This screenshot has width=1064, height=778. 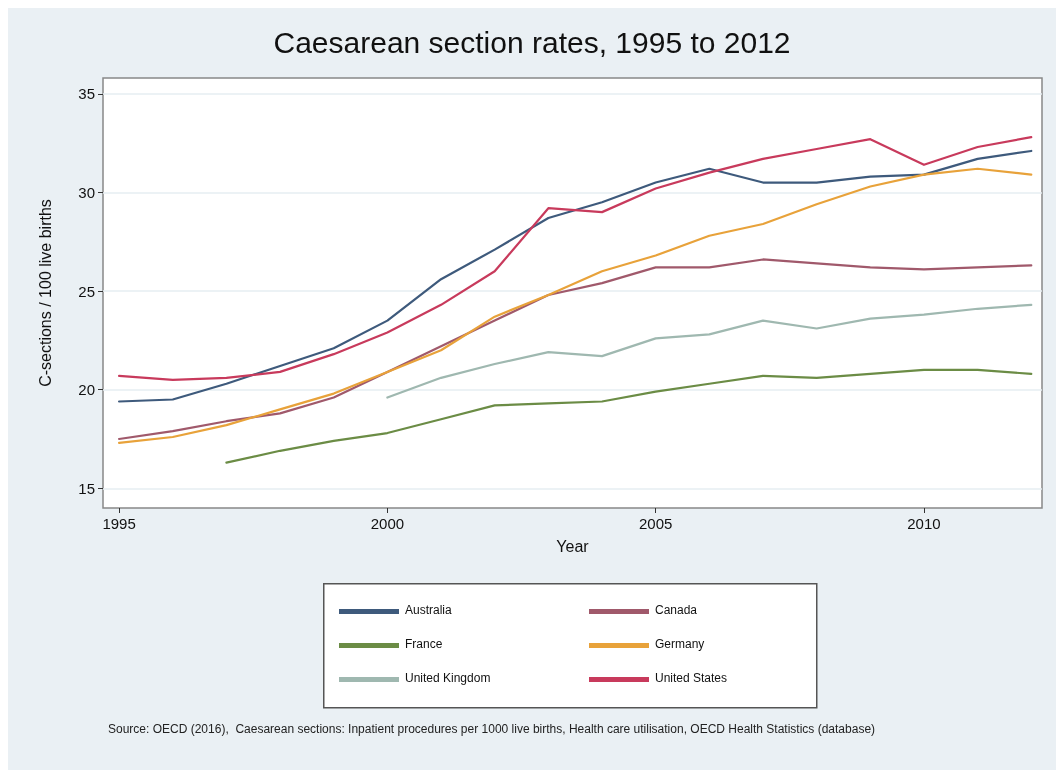 I want to click on legend-label: France, so click(x=424, y=644).